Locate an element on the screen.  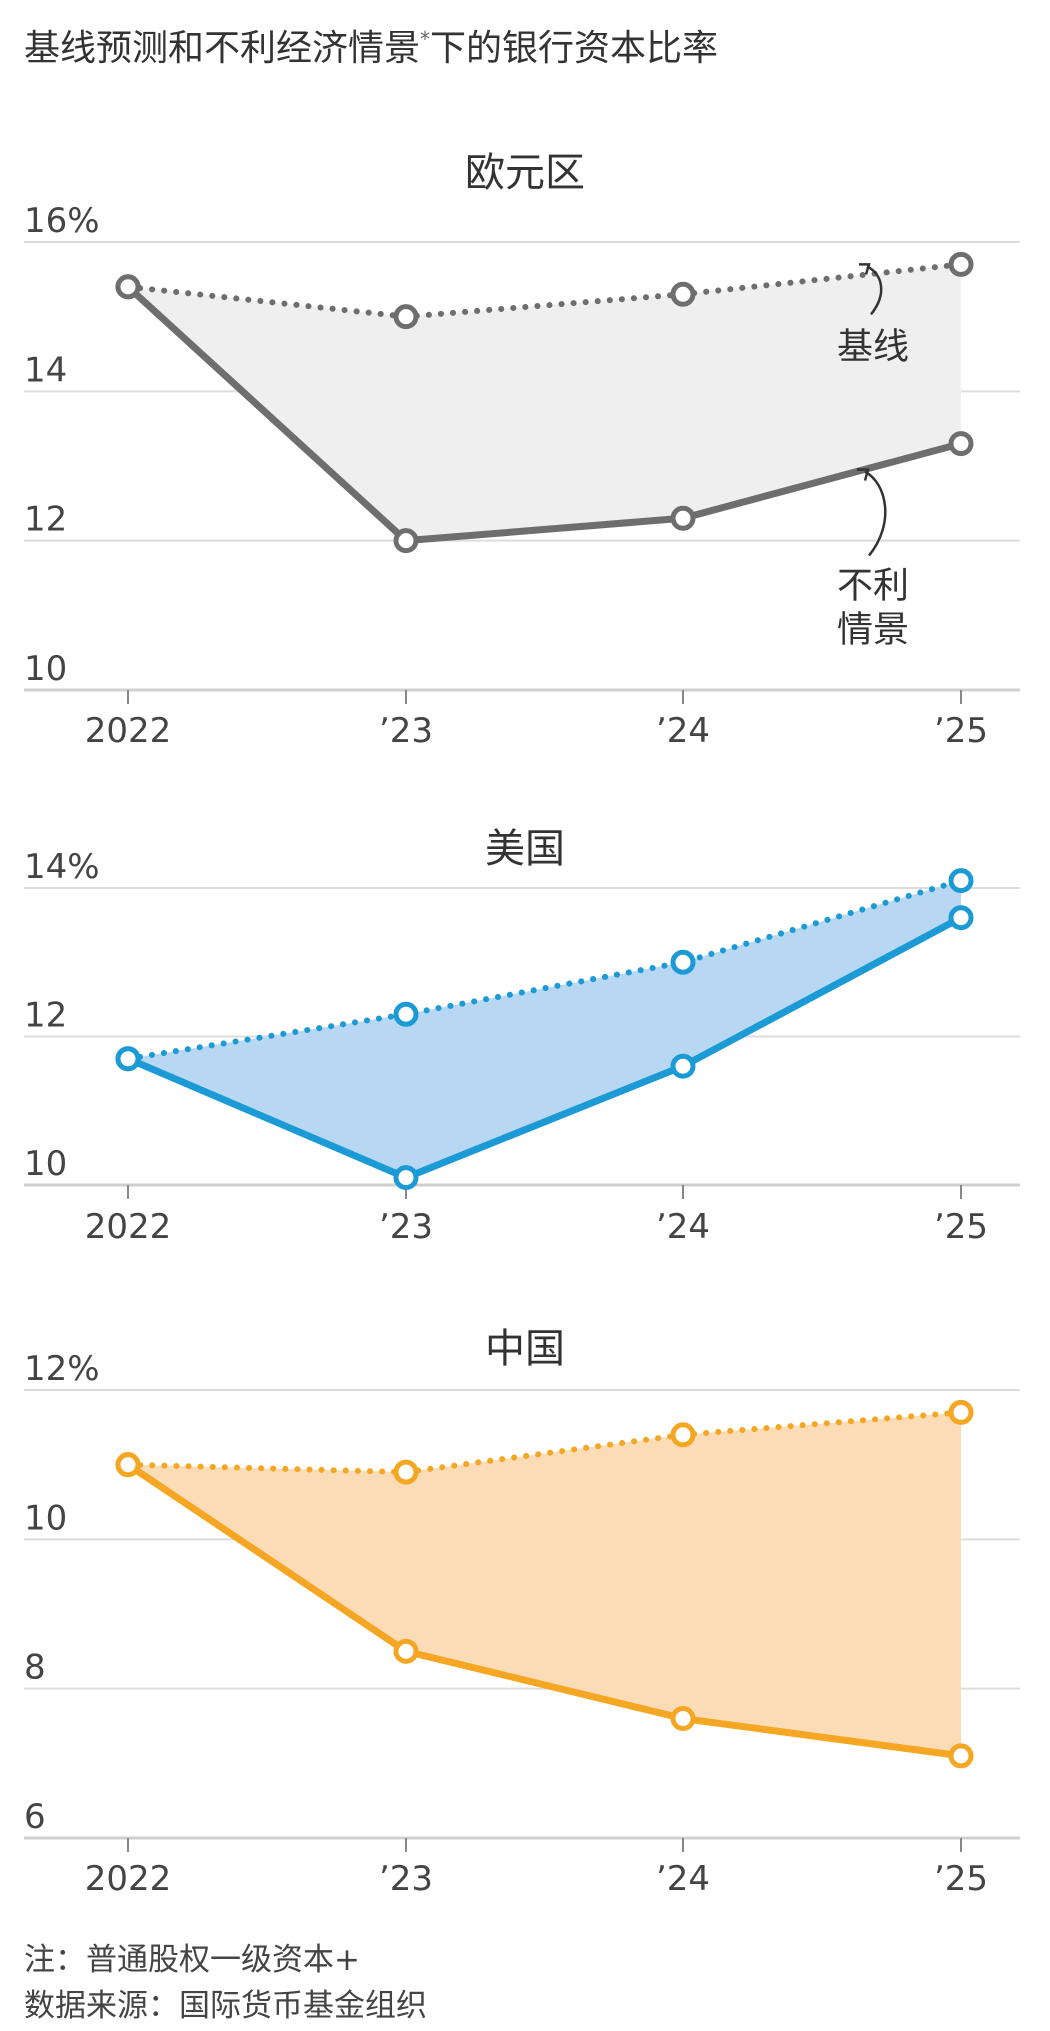
y-tick-label: 6 is located at coordinates (35, 1817).